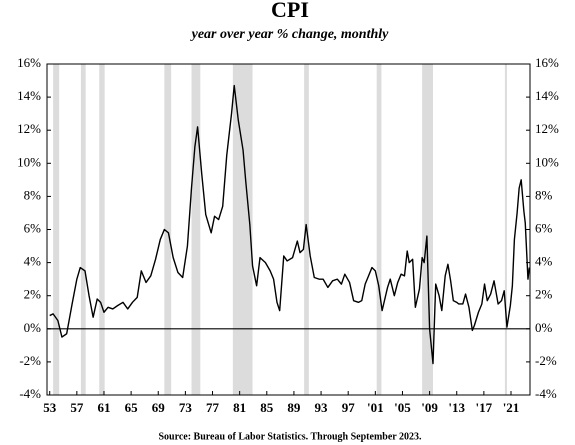 The height and width of the screenshot is (445, 575). Describe the element at coordinates (294, 407) in the screenshot. I see `x-tick-label: 89` at that location.